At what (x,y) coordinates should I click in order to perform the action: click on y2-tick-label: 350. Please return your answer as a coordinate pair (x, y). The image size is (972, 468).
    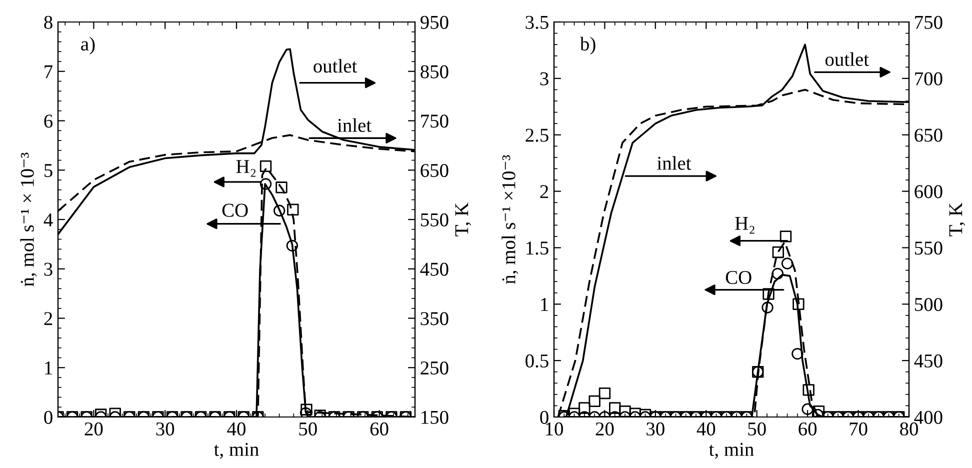
    Looking at the image, I should click on (434, 319).